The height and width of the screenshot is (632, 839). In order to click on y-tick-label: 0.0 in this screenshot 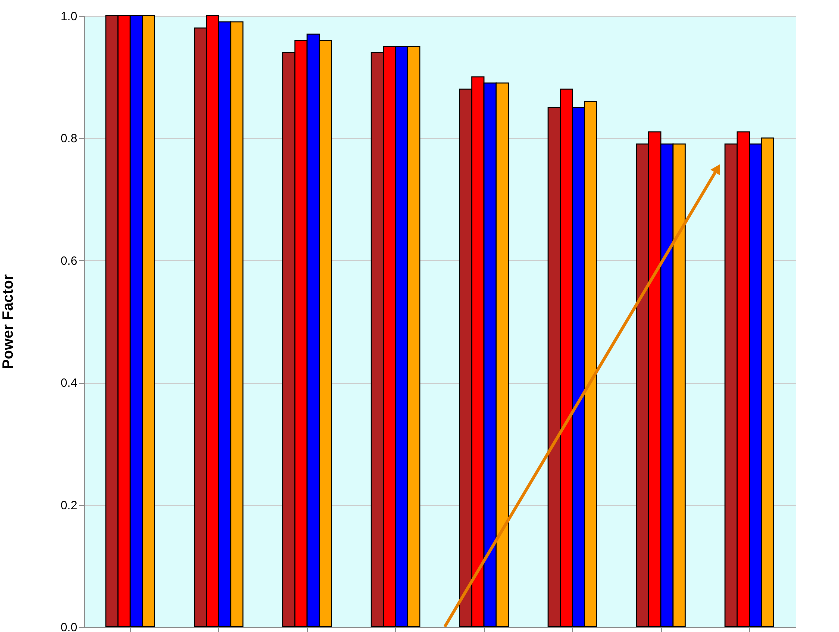, I will do `click(69, 626)`.